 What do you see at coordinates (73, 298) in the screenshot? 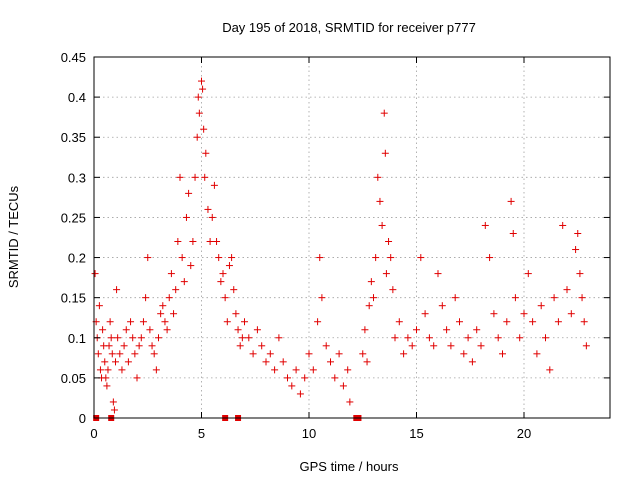
I see `y-tick-label: 0.15` at bounding box center [73, 298].